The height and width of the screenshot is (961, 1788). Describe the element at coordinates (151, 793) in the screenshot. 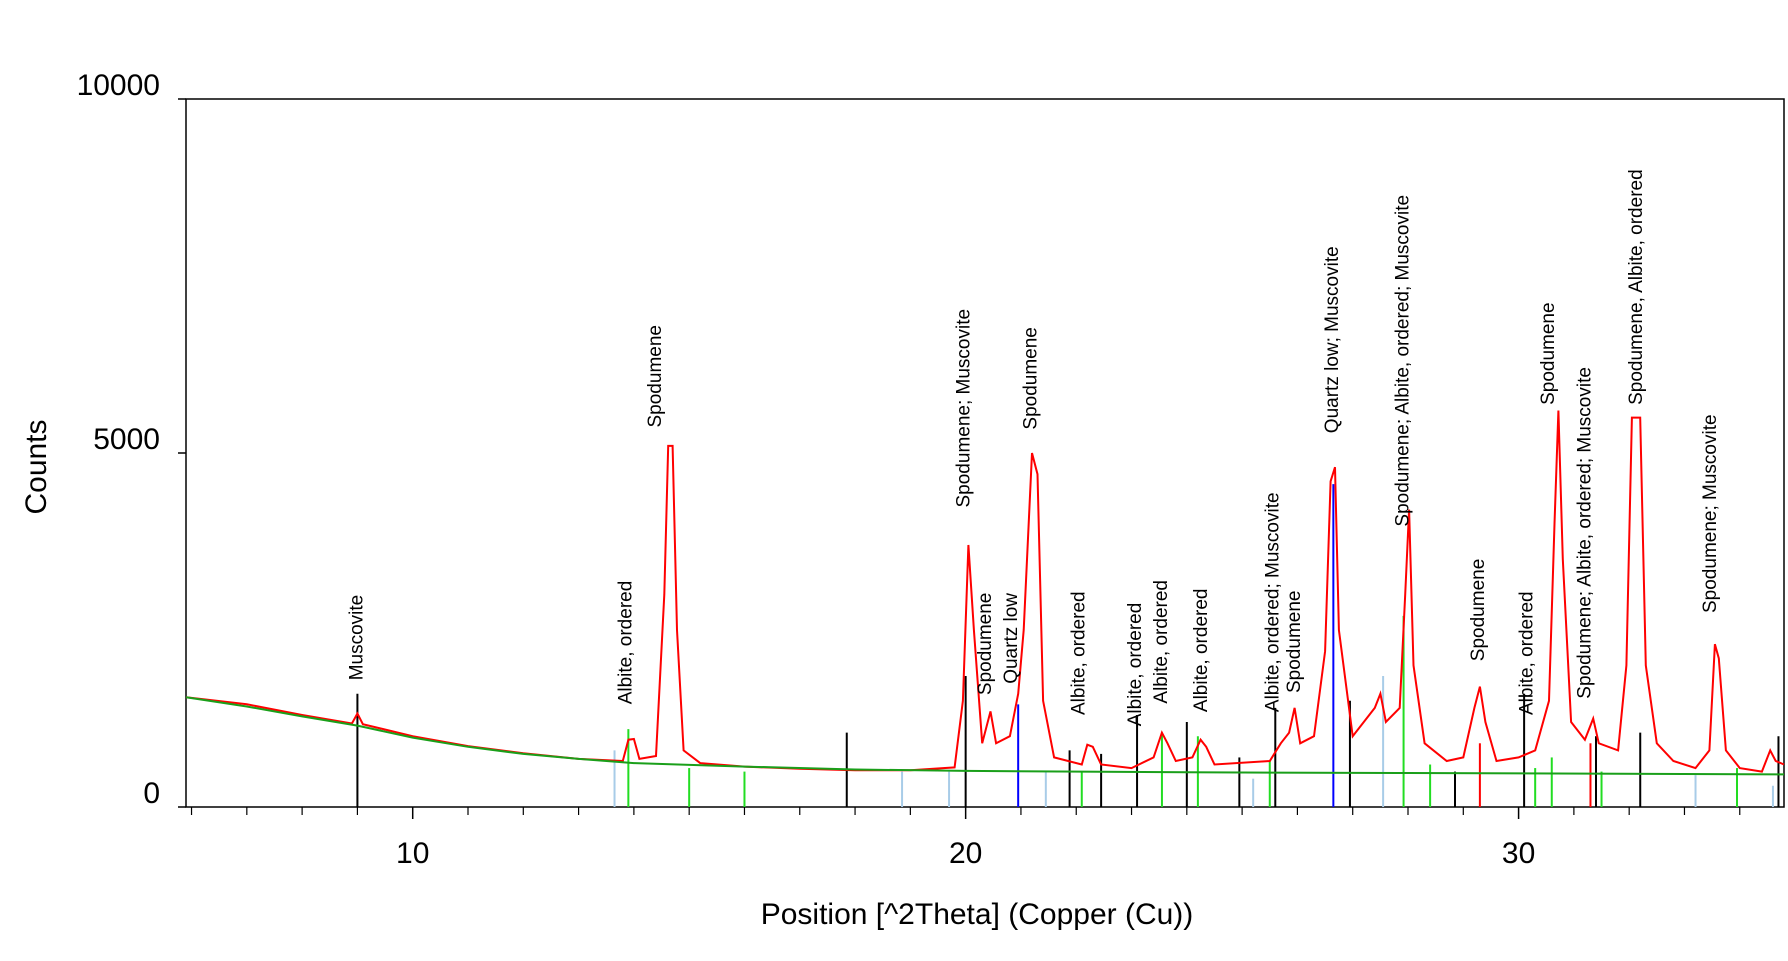

I see `y-tick-label: 0` at that location.